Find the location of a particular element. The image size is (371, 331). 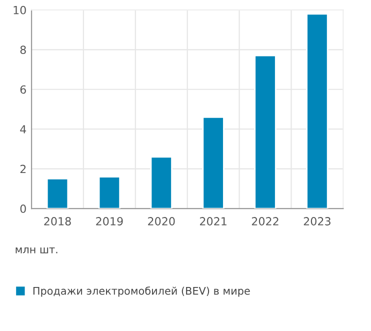

y-tick-label: 2 is located at coordinates (23, 169).